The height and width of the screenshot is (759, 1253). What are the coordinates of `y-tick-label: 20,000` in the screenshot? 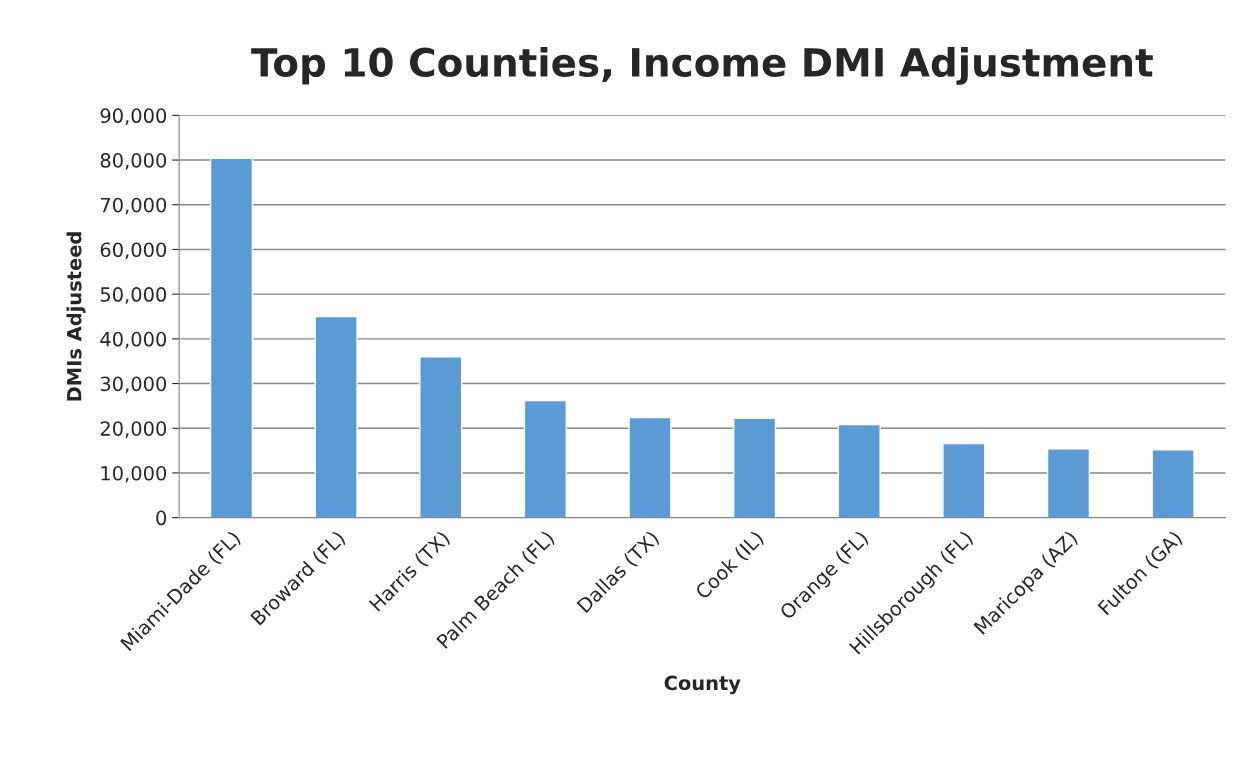 It's located at (133, 429).